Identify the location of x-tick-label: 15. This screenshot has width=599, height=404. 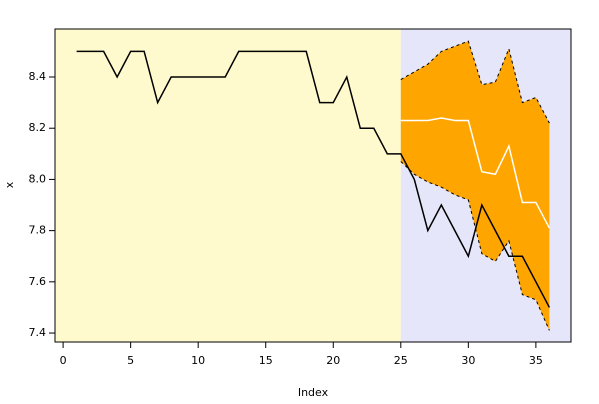
(266, 360).